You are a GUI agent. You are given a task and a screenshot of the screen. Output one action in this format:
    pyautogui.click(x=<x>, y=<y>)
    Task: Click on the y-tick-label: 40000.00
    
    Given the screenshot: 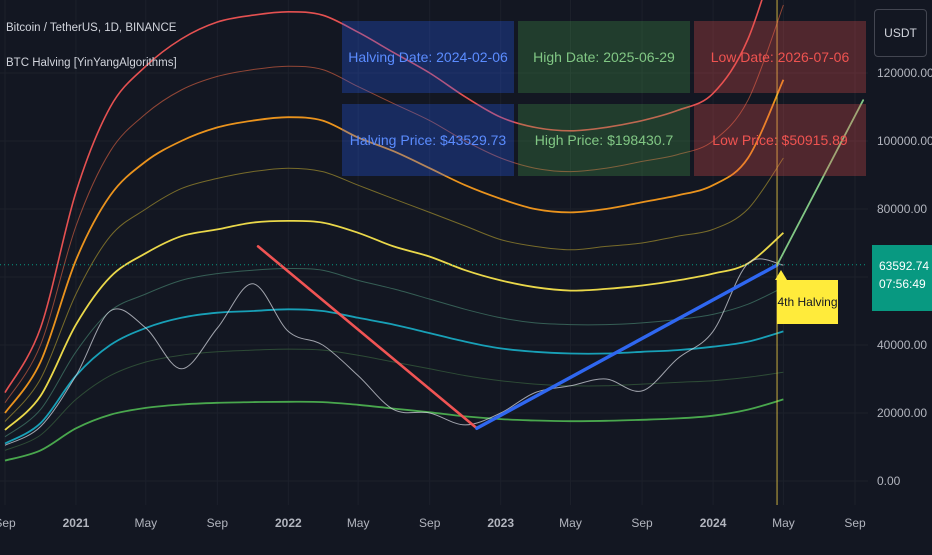 What is the action you would take?
    pyautogui.click(x=902, y=345)
    